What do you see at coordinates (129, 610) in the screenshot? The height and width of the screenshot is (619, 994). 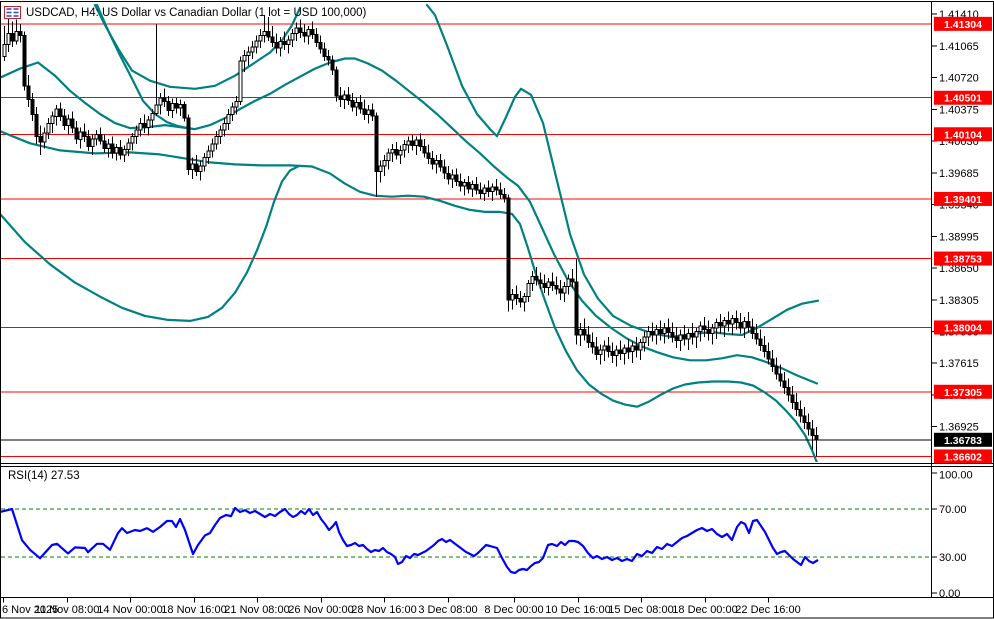 I see `time-axis-label: 14 Nov 00:00` at bounding box center [129, 610].